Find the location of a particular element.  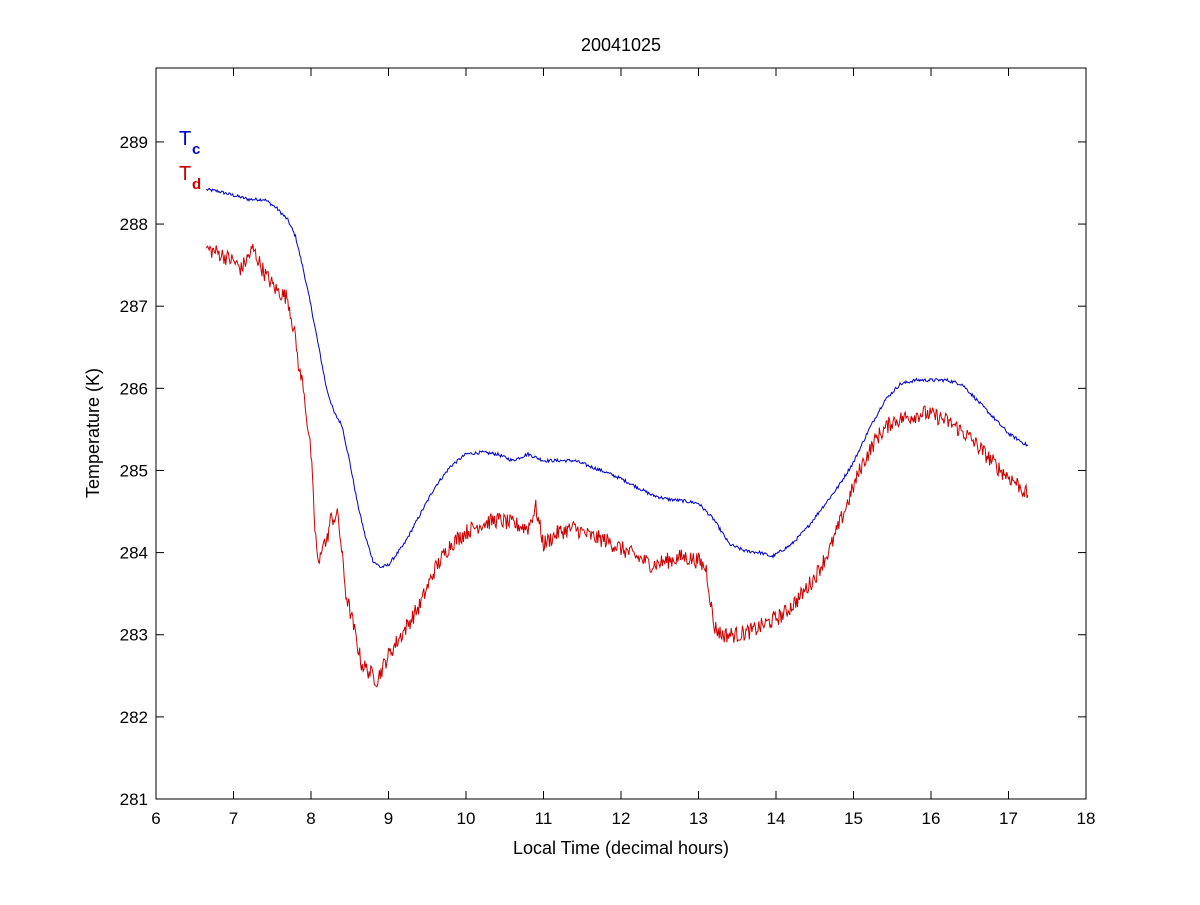

y-tick-label: 281 is located at coordinates (134, 799).